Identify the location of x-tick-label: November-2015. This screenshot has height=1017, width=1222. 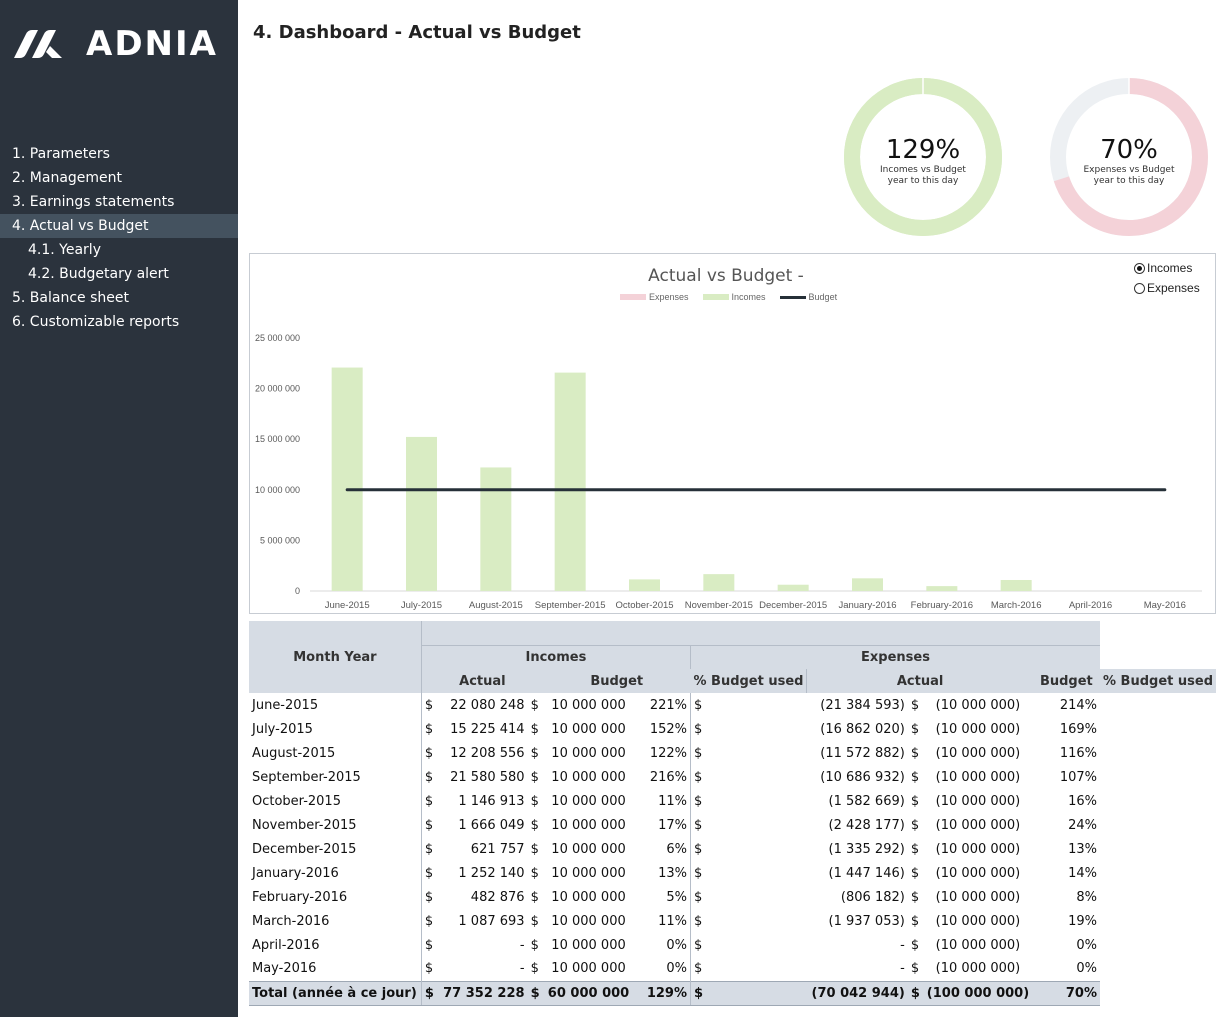
(719, 605).